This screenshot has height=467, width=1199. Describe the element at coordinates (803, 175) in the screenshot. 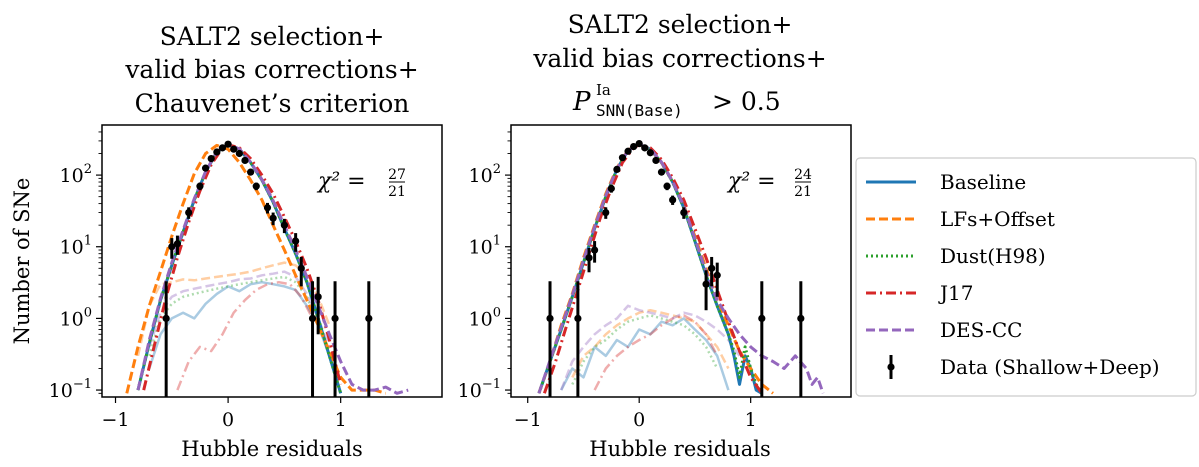

I see `panel2-chi2-numerator: 24` at that location.